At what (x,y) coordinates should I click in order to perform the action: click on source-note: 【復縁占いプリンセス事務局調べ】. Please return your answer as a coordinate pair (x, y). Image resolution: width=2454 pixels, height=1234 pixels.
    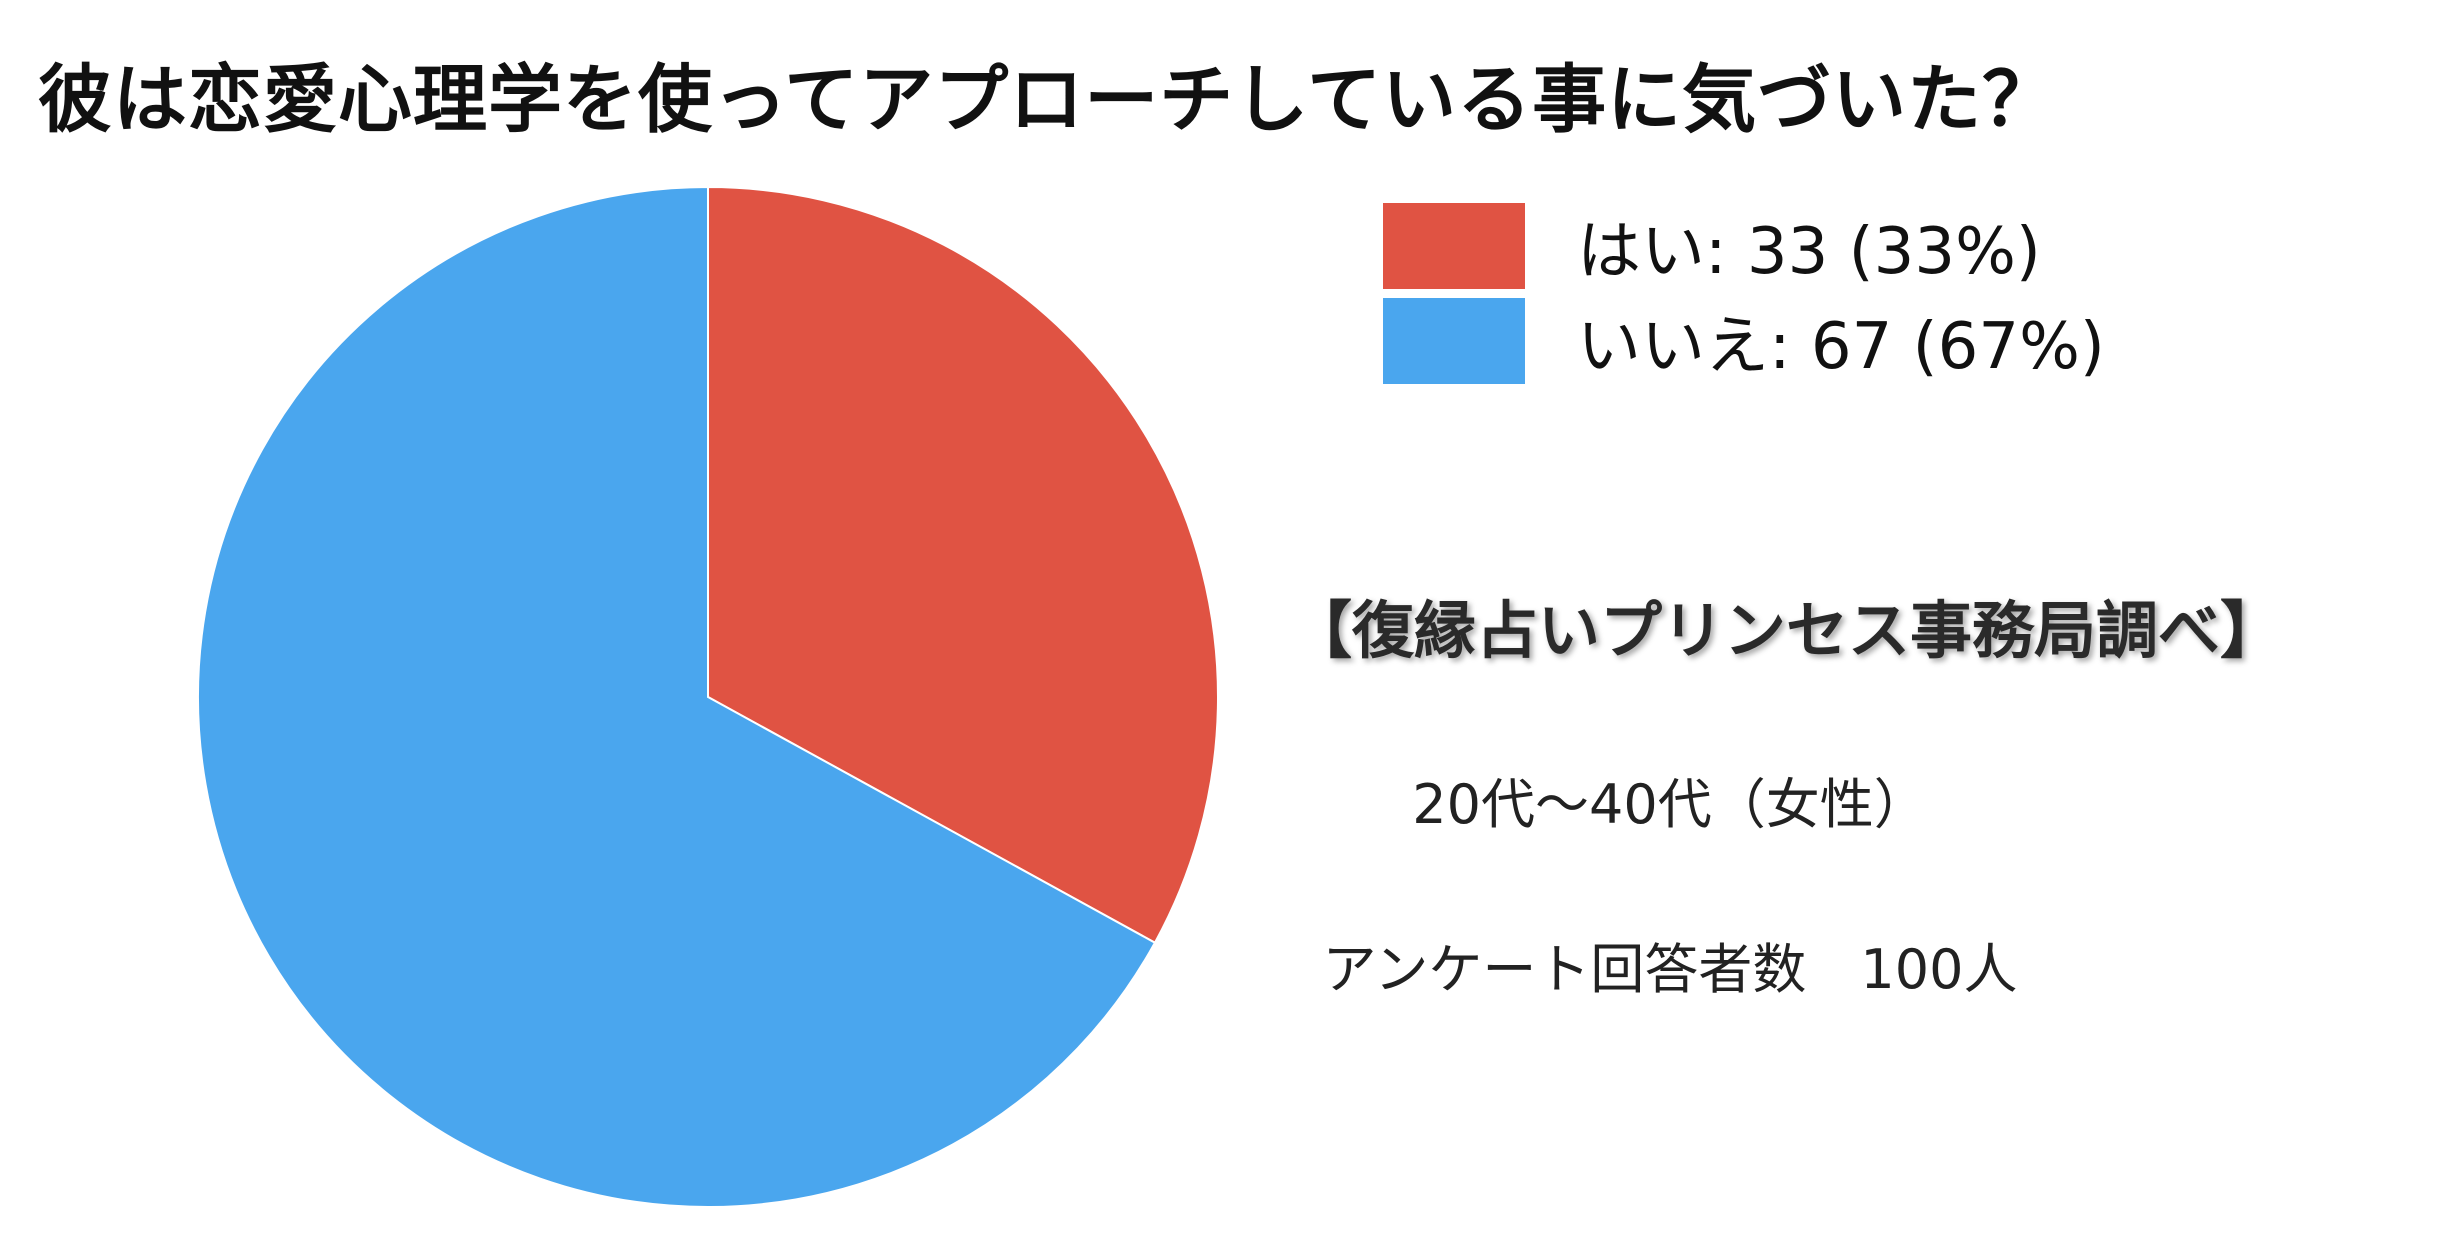
    Looking at the image, I should click on (1786, 630).